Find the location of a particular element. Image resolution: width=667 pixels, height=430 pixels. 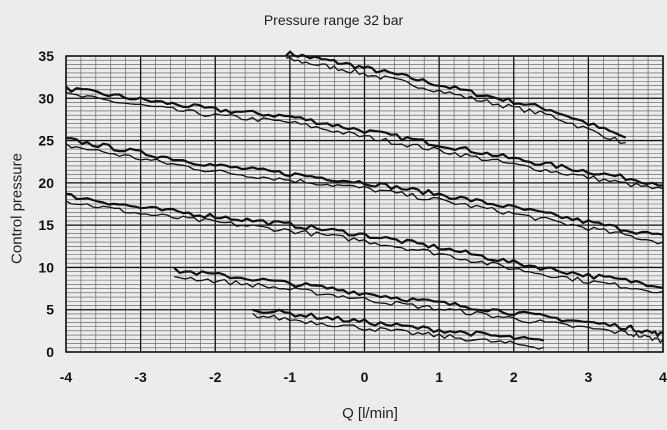

x-tick-label: -3 is located at coordinates (140, 377).